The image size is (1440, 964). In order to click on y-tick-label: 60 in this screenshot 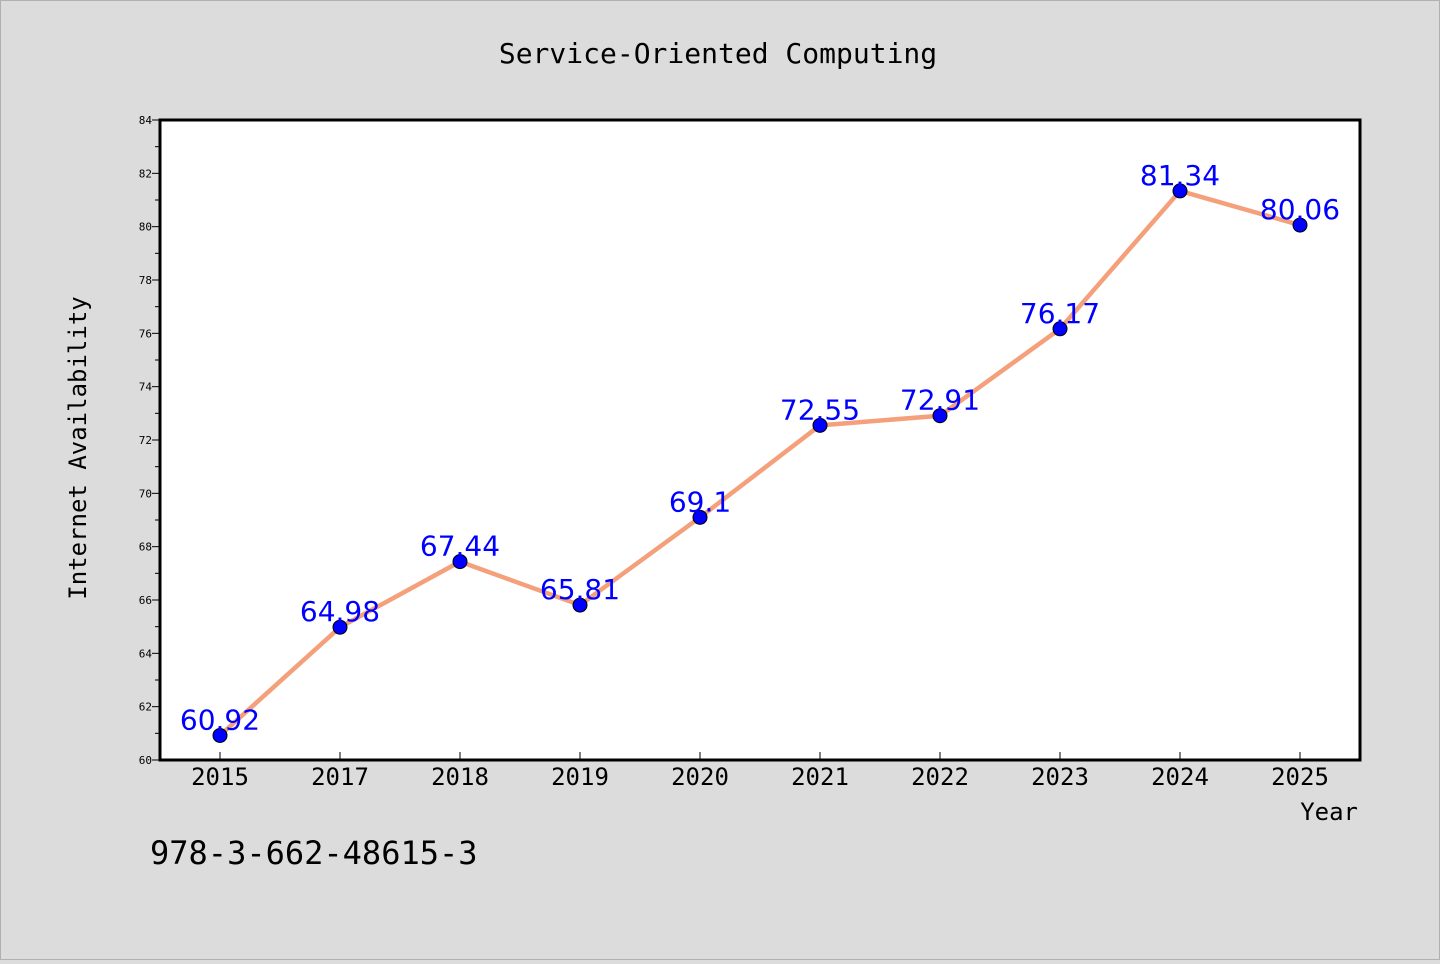, I will do `click(145, 760)`.